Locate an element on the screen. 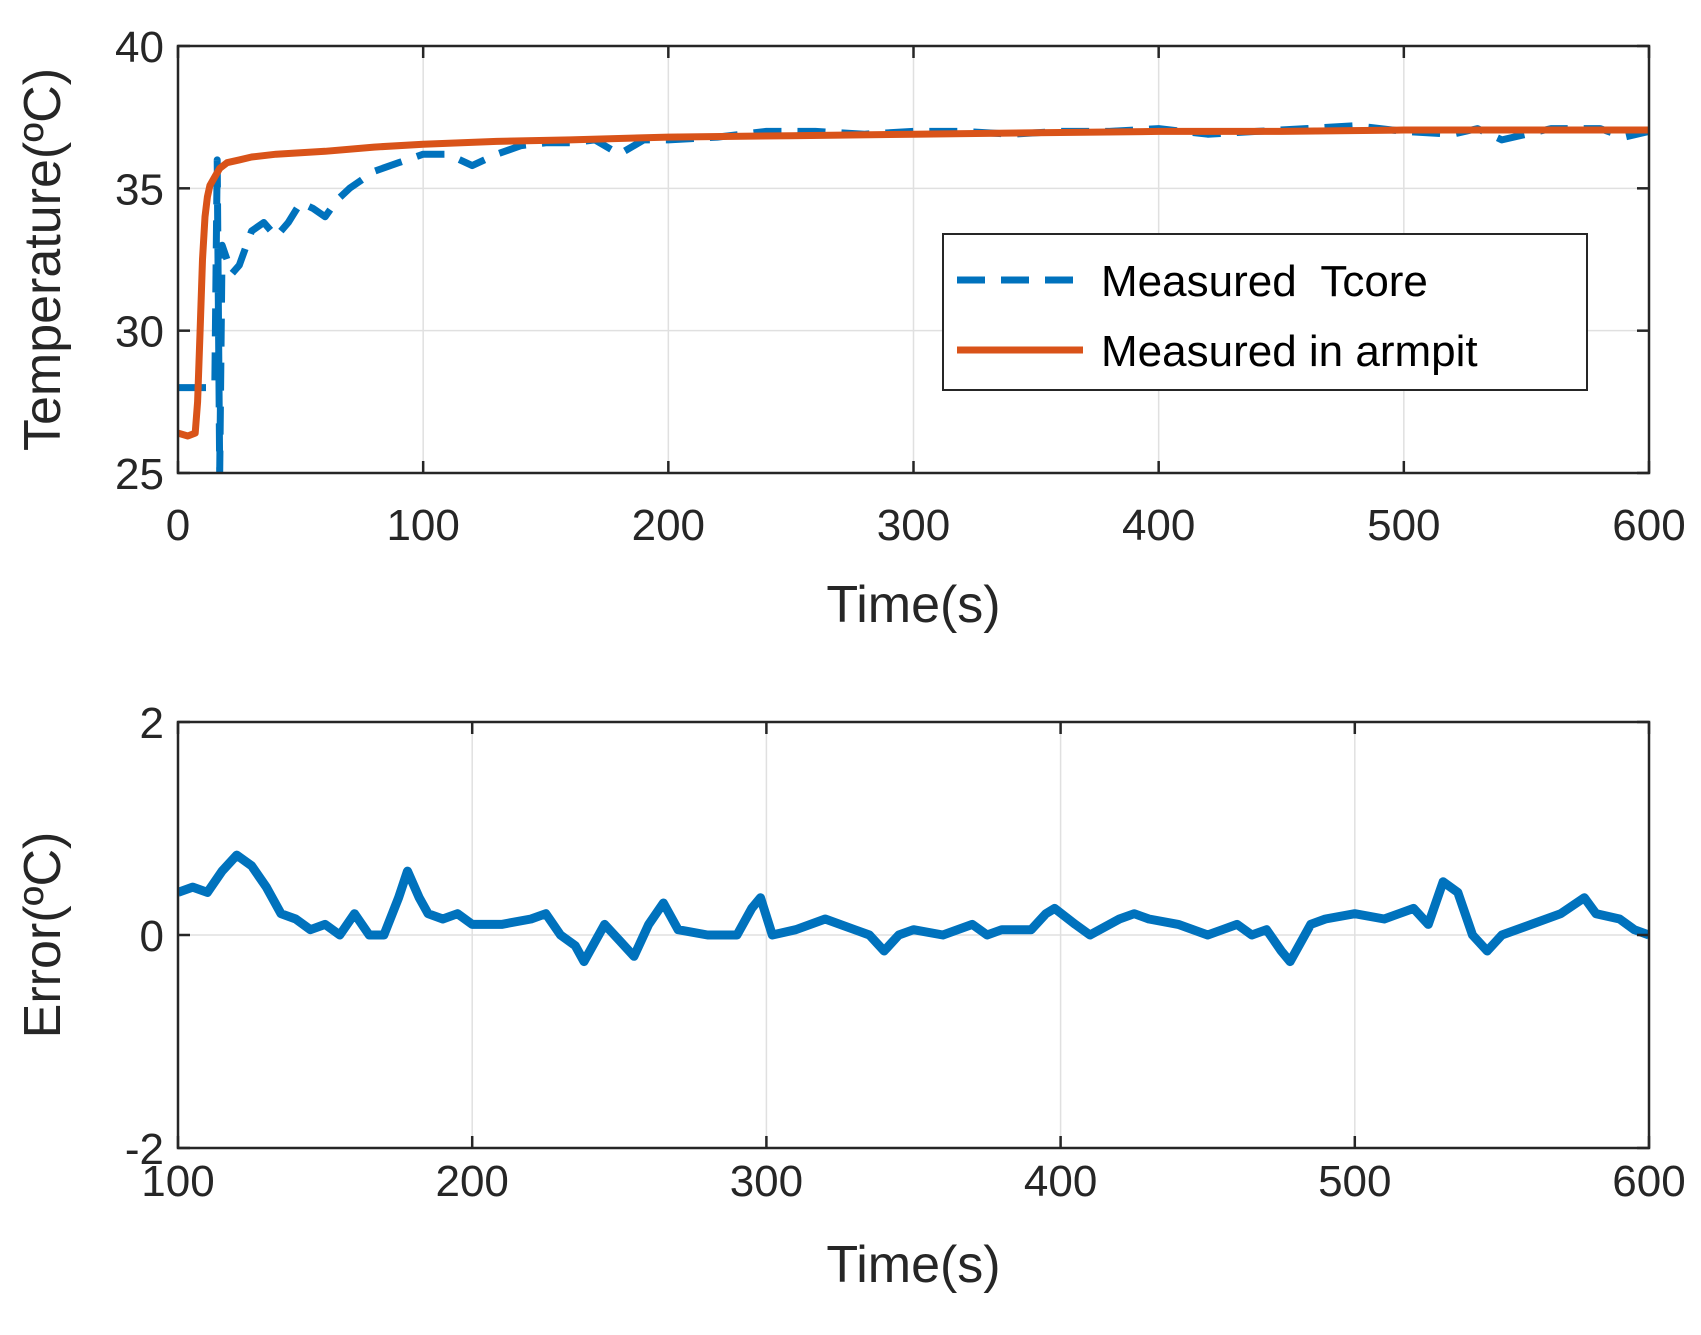 This screenshot has height=1335, width=1701. y-tick-label: 35 is located at coordinates (139, 189).